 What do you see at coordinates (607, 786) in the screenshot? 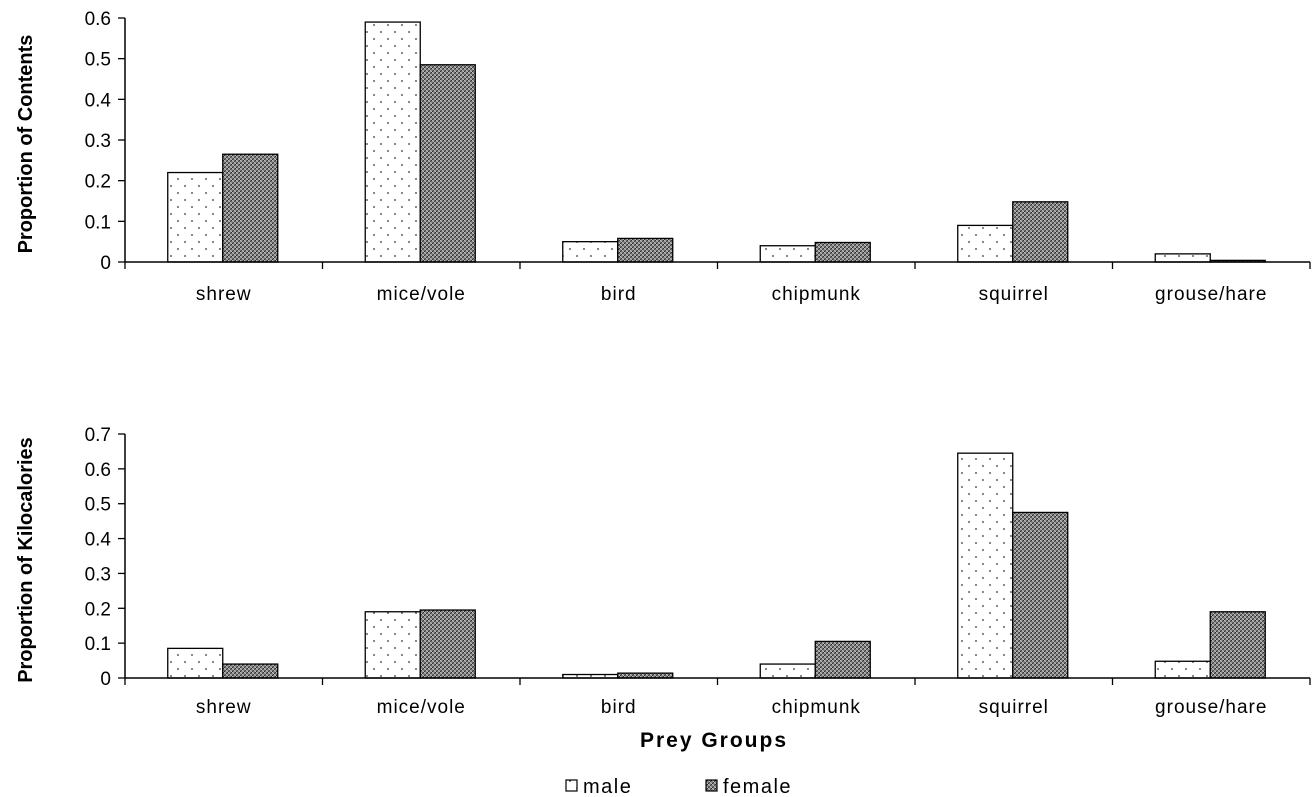
I see `legend-label-male: male` at bounding box center [607, 786].